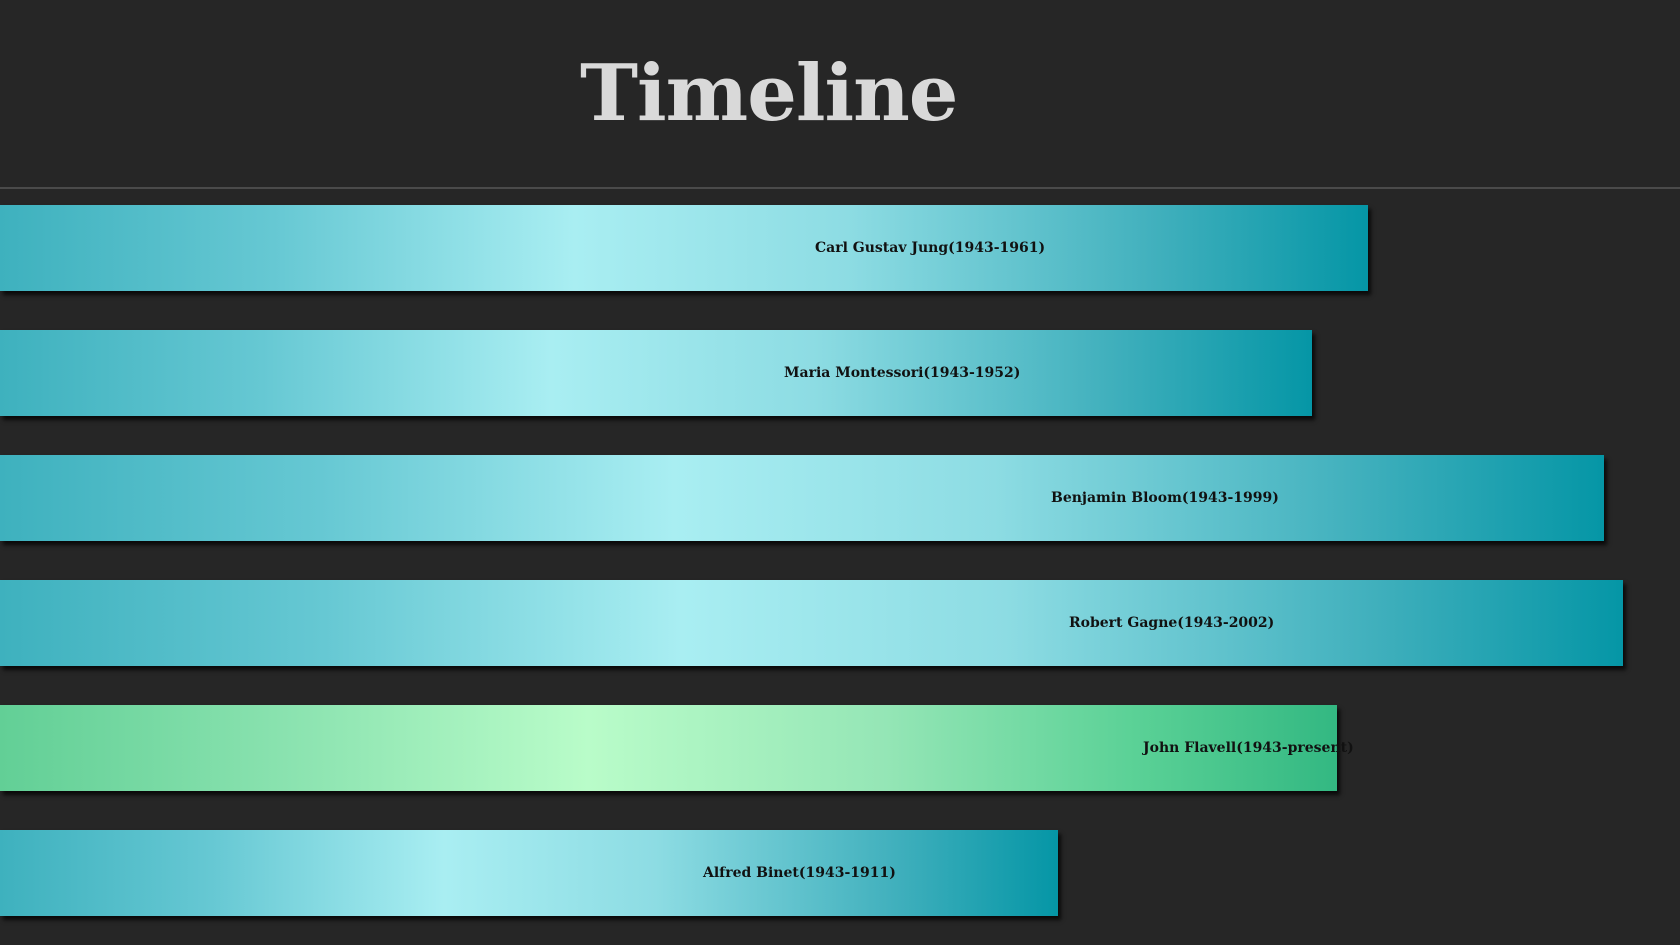 This screenshot has width=1680, height=945. Describe the element at coordinates (1165, 498) in the screenshot. I see `timeline-bar-label: Benjamin Bloom(1943-1999)` at that location.